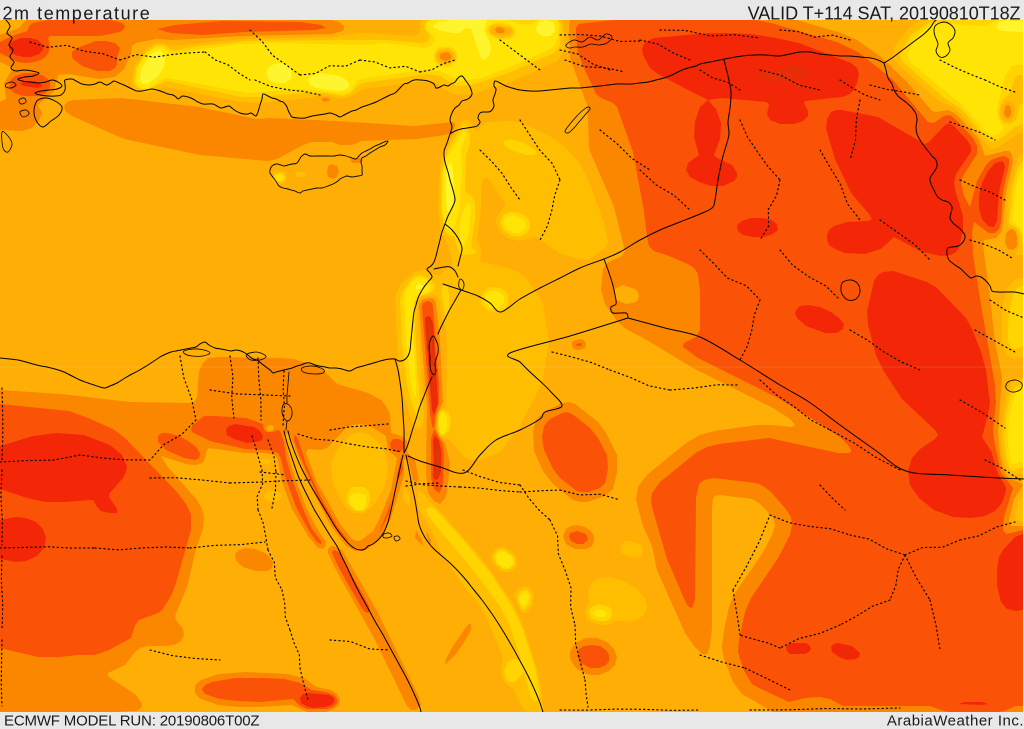  I want to click on svg-text: ECMWF MODEL RUN: 20190806T00Z, so click(131, 721).